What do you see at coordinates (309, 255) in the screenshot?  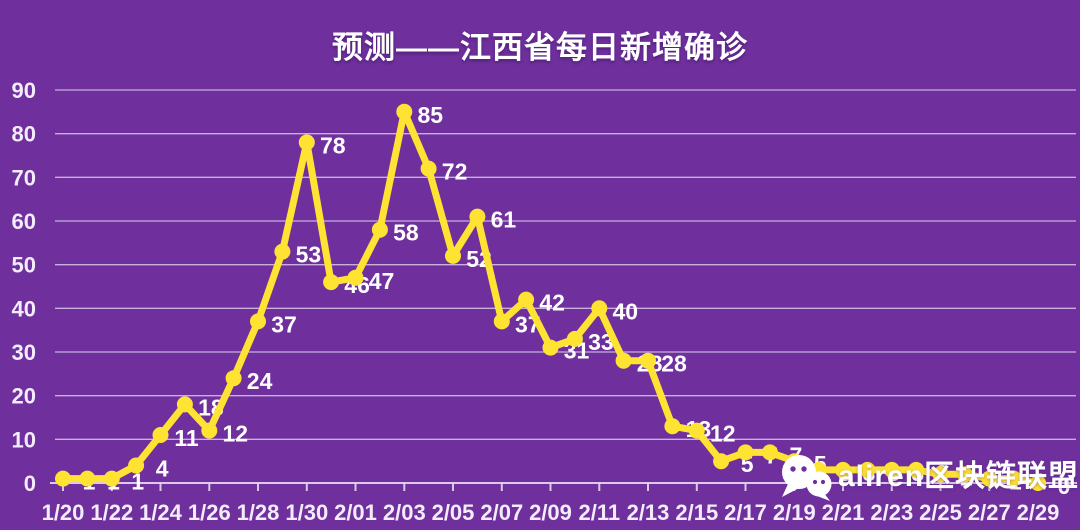 I see `svg-text: 53` at bounding box center [309, 255].